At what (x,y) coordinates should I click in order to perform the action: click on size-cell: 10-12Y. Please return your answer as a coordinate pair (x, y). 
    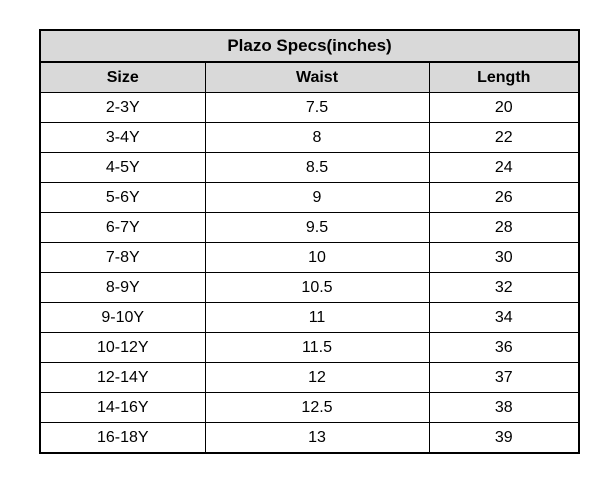
    Looking at the image, I should click on (122, 347).